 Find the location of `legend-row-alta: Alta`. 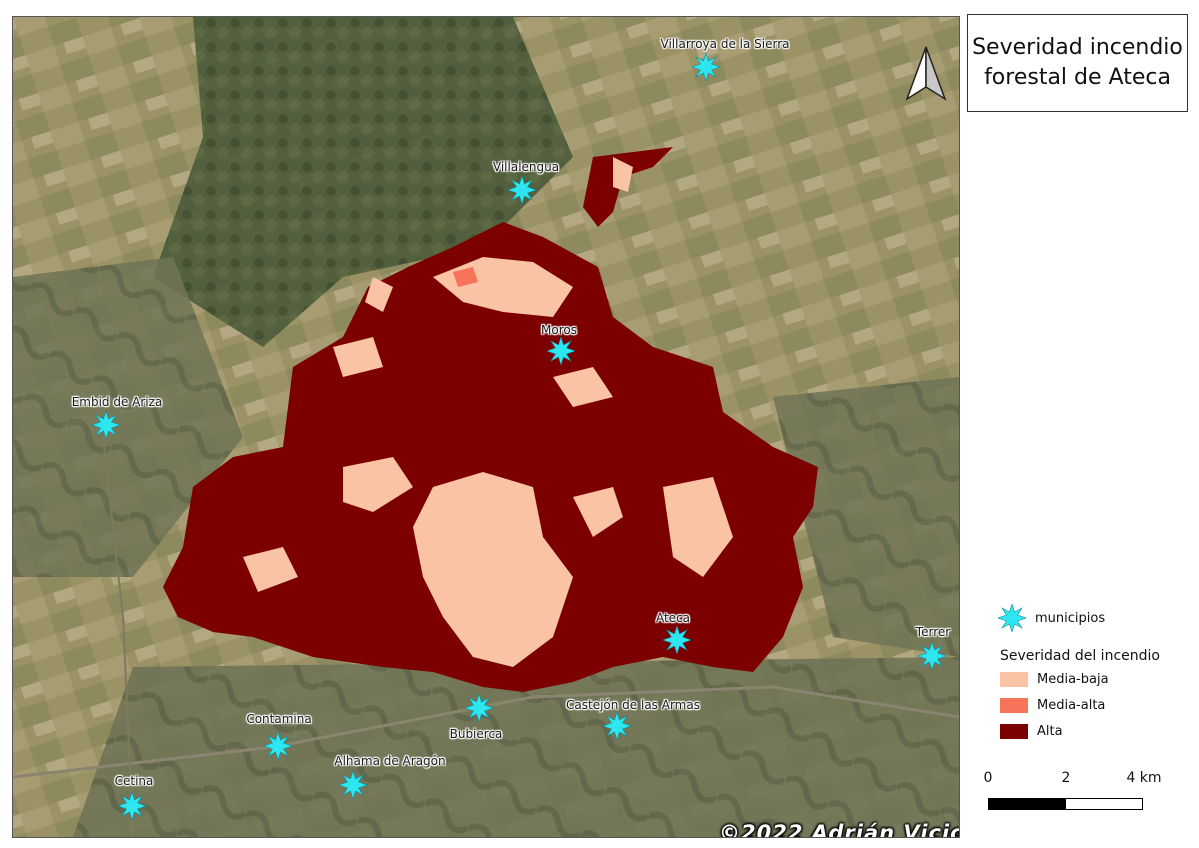

legend-row-alta: Alta is located at coordinates (1031, 731).